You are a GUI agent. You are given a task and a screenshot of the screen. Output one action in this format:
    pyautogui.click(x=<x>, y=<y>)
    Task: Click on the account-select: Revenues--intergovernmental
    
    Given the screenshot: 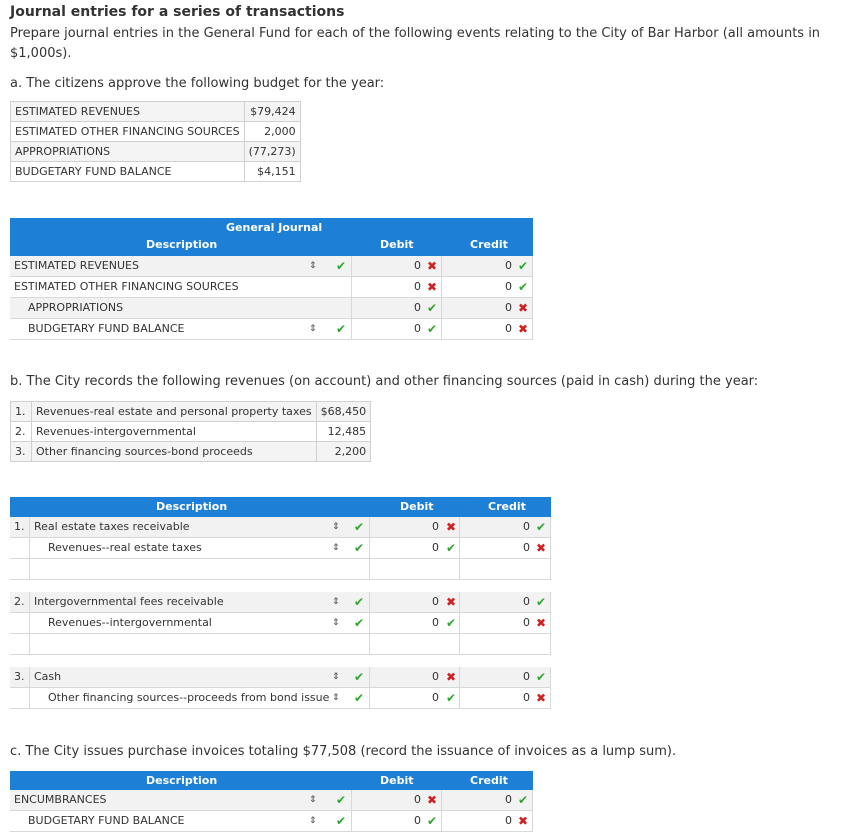 What is the action you would take?
    pyautogui.click(x=200, y=623)
    